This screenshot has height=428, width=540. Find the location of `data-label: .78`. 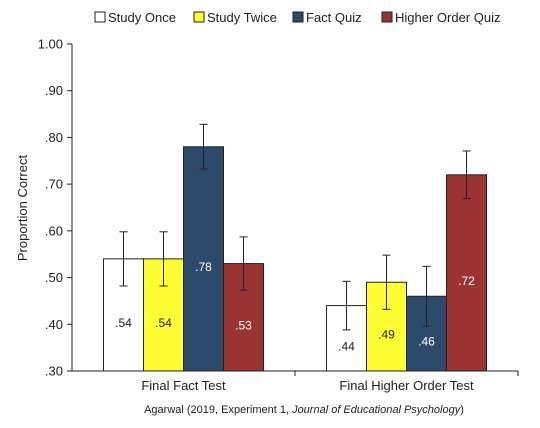

data-label: .78 is located at coordinates (203, 267).